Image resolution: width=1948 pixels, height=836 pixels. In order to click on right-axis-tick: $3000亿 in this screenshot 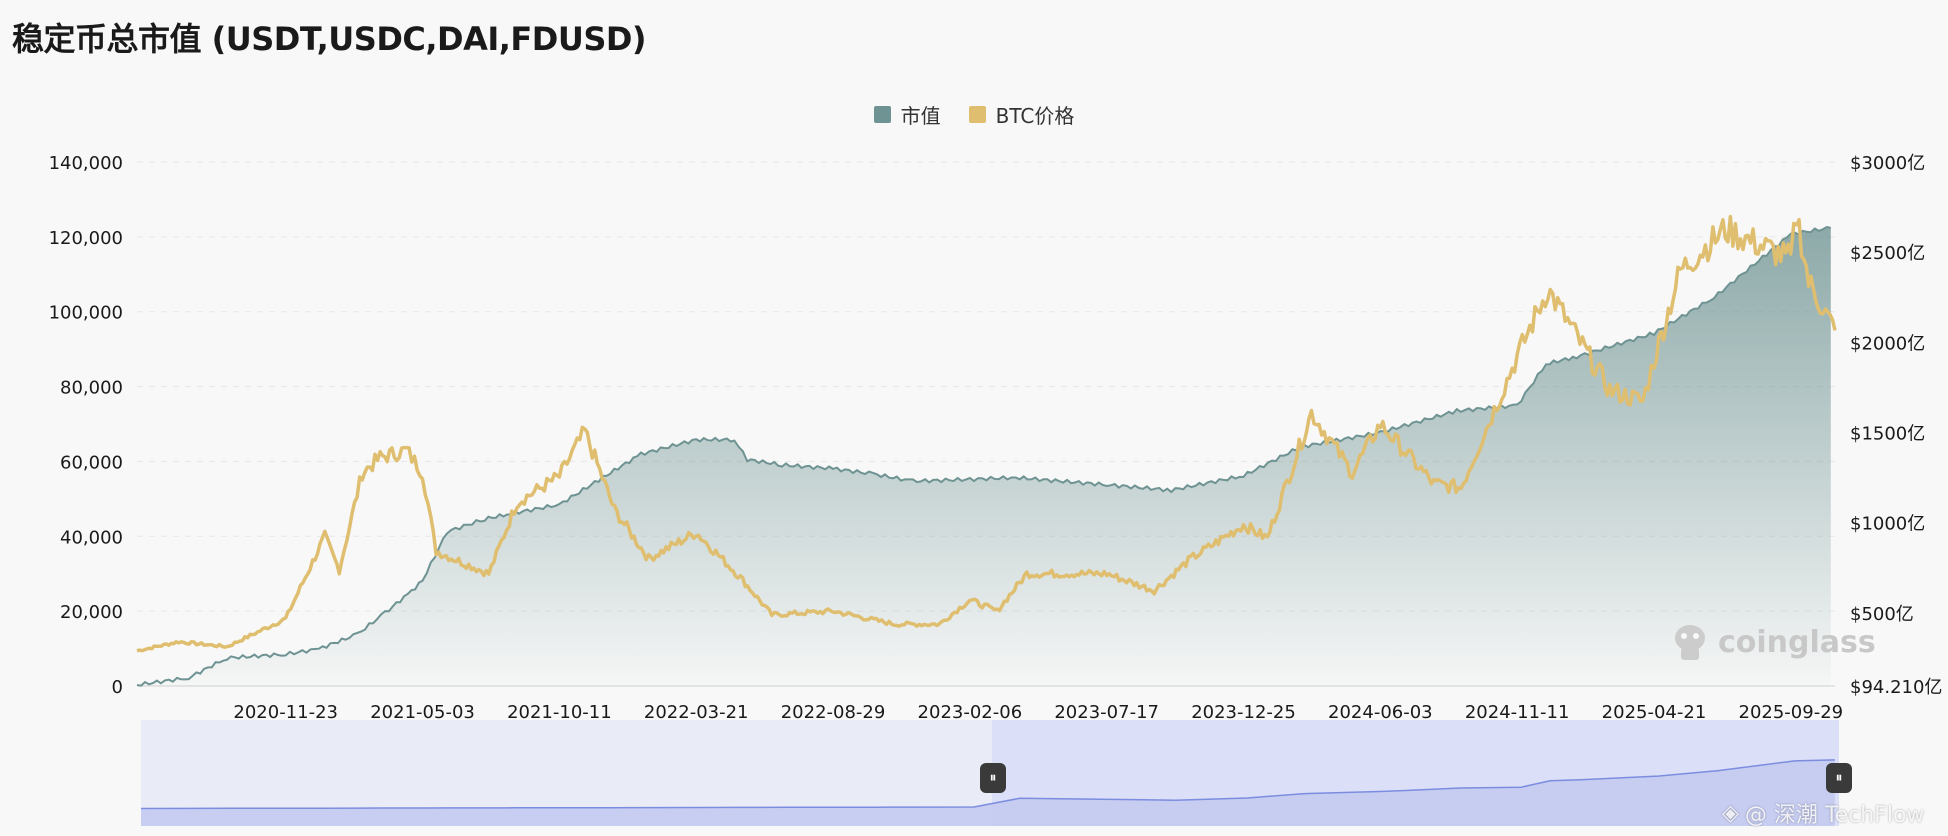, I will do `click(1887, 163)`.